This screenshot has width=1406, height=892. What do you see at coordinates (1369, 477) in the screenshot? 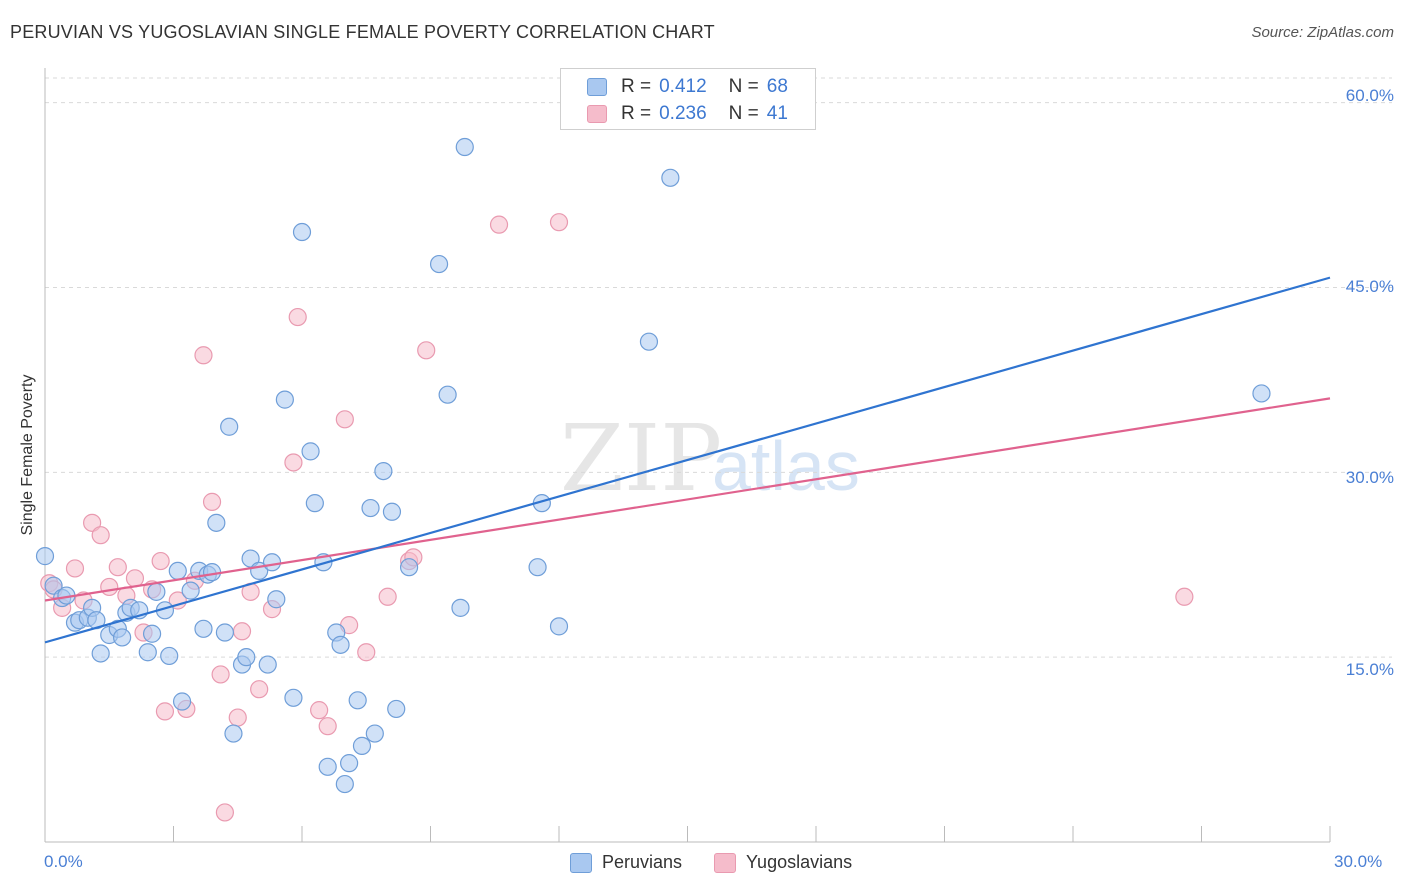
I see `y-tick-label: 30.0%` at bounding box center [1369, 477].